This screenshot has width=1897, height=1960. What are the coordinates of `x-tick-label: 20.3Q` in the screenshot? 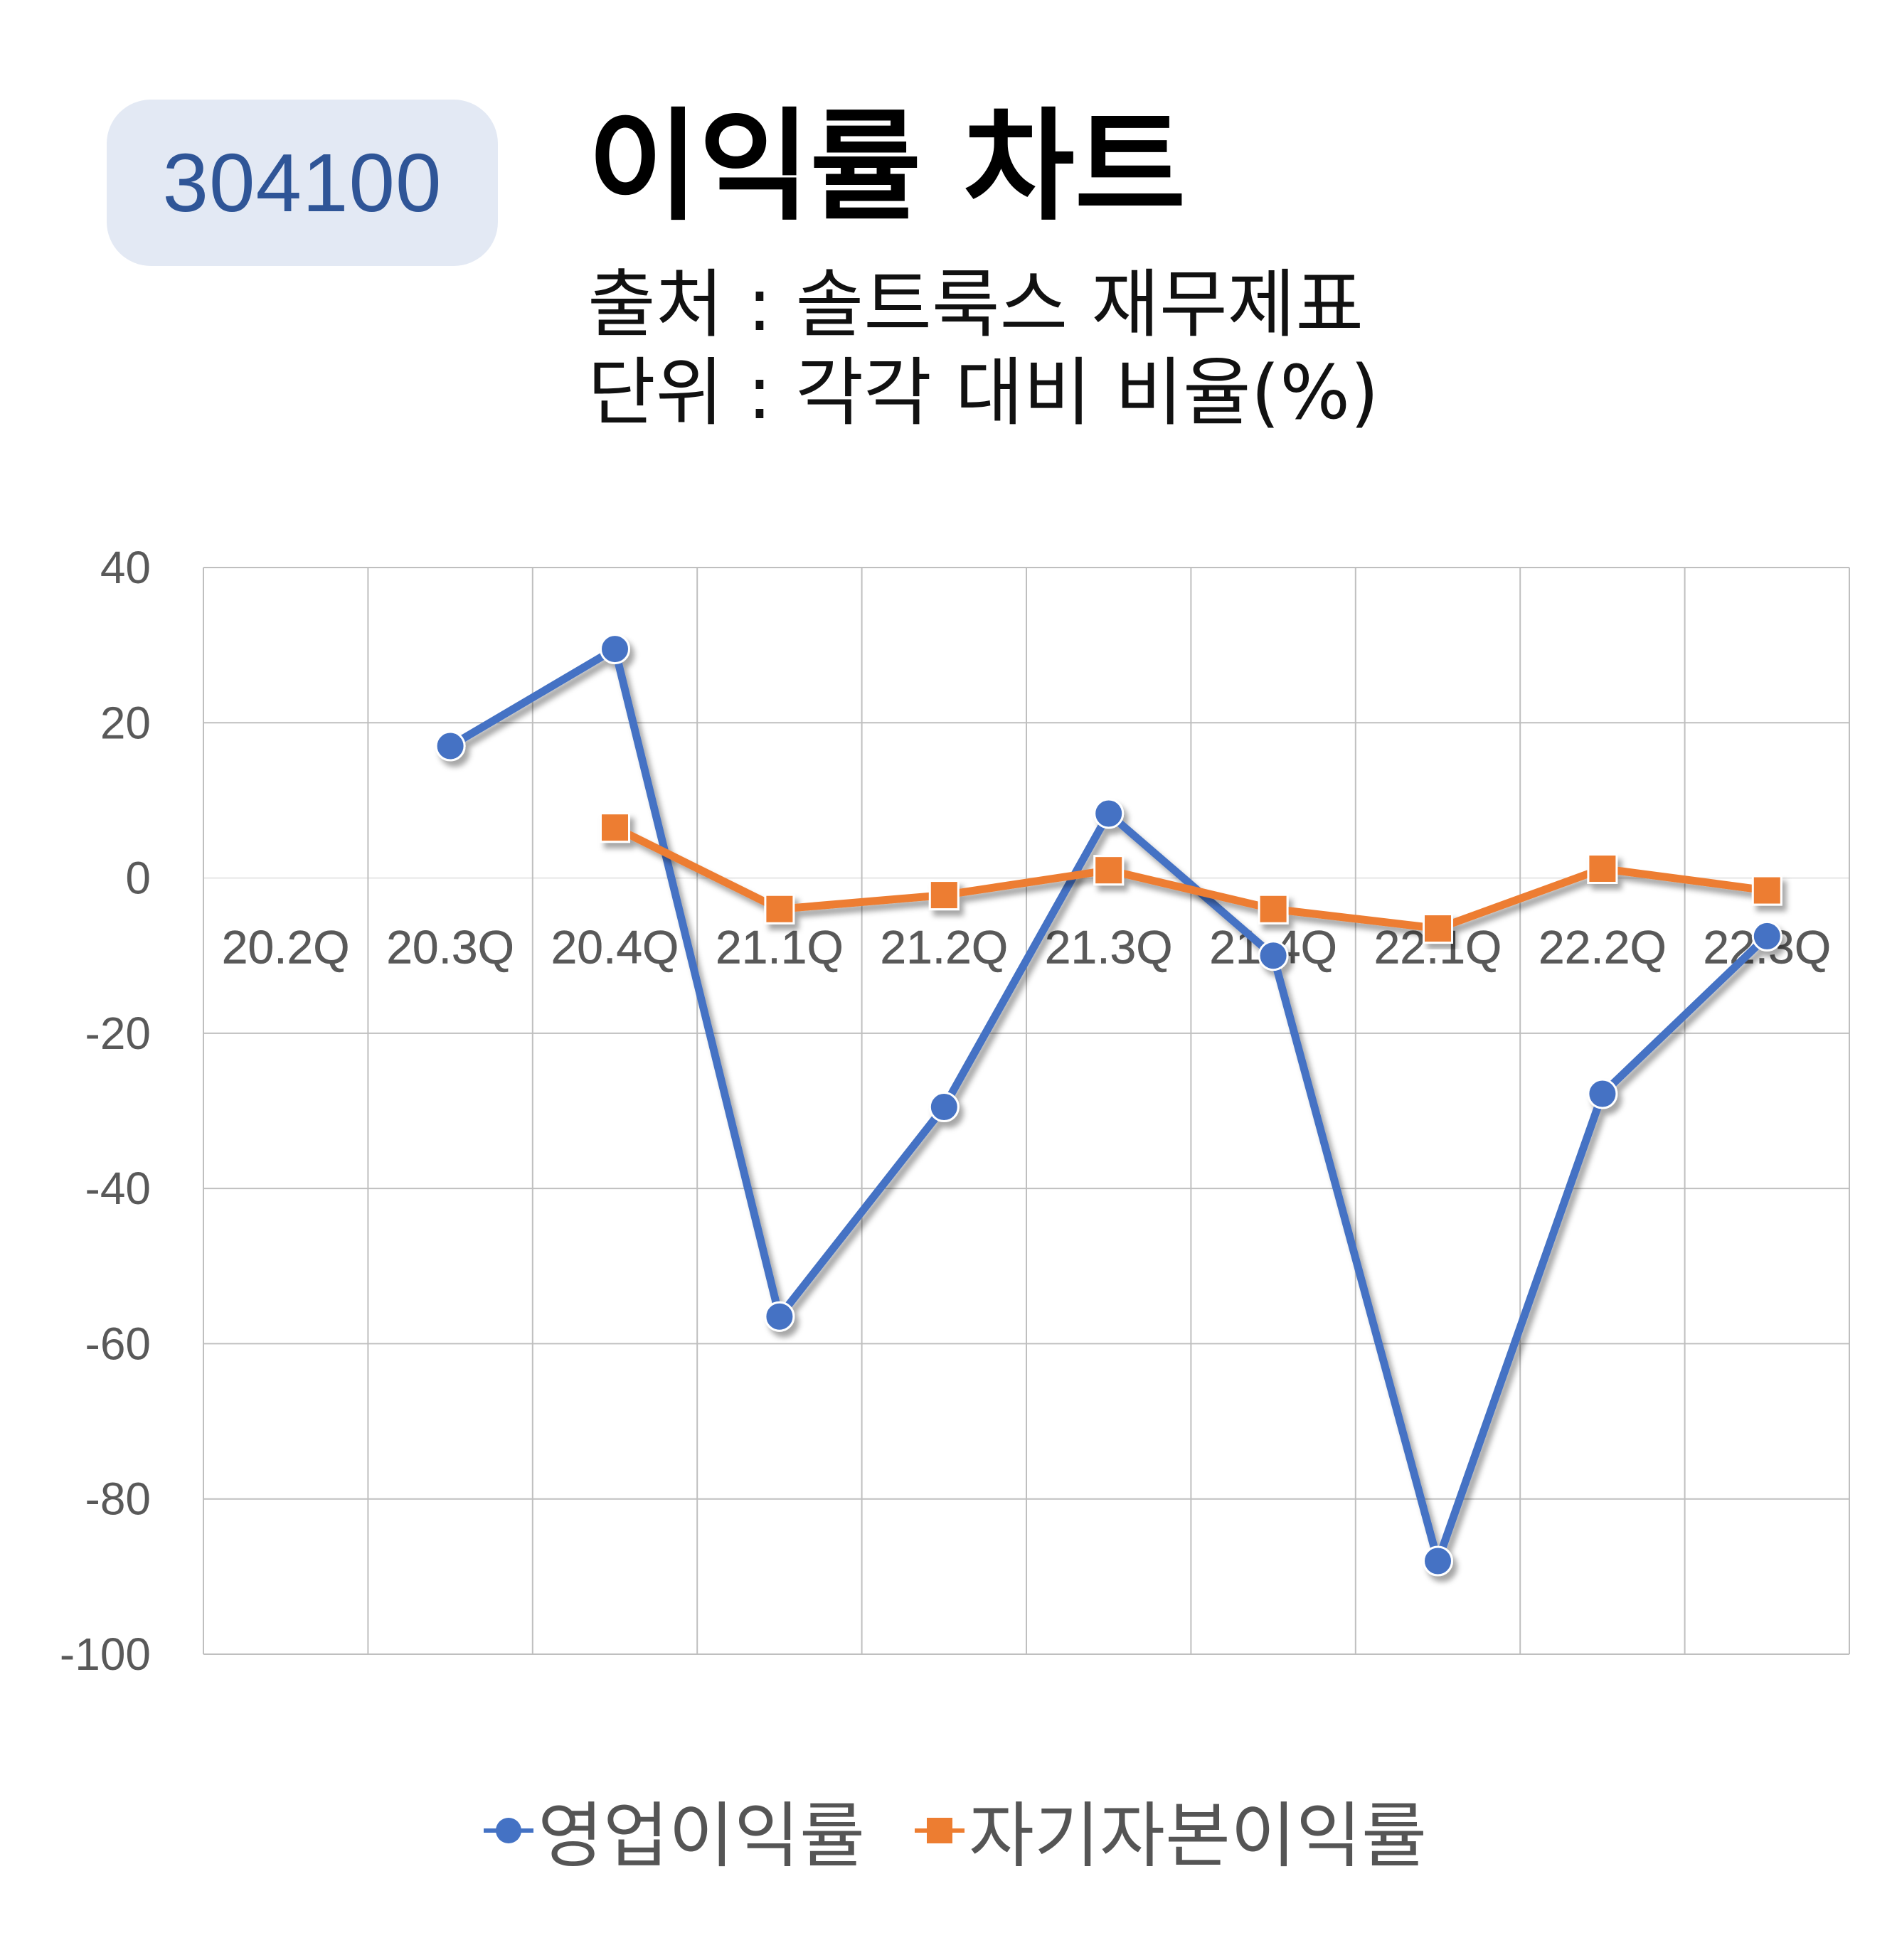 It's located at (450, 947).